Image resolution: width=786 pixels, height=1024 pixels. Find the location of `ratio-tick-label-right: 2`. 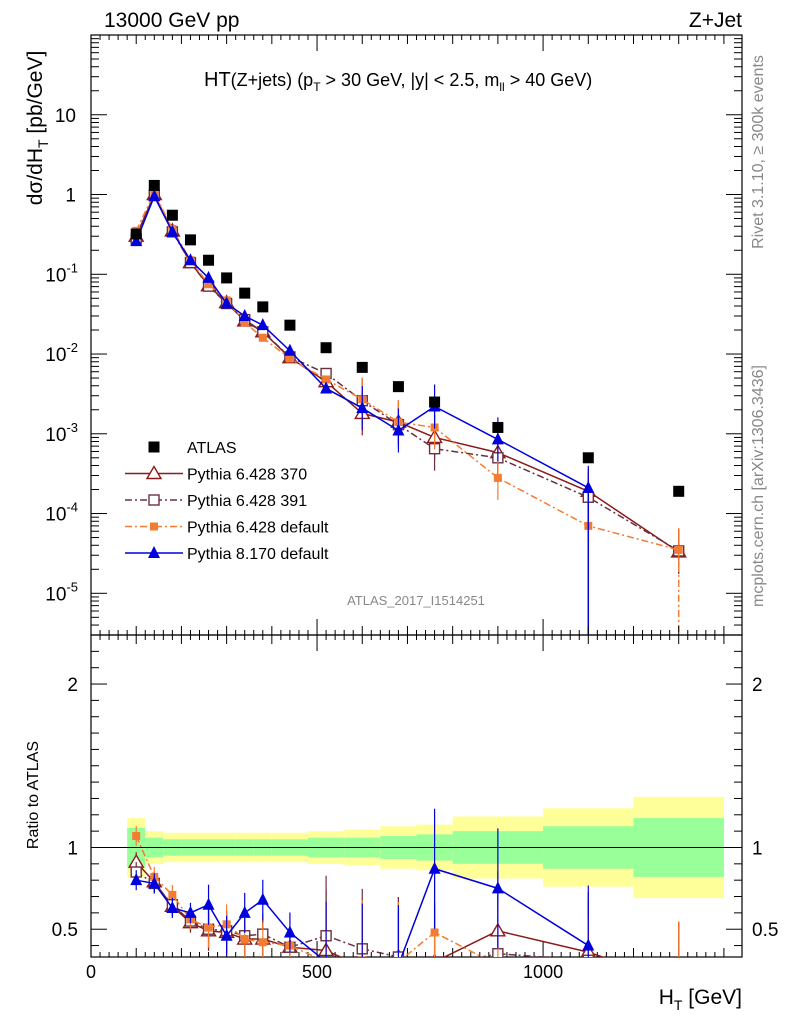

ratio-tick-label-right: 2 is located at coordinates (757, 685).